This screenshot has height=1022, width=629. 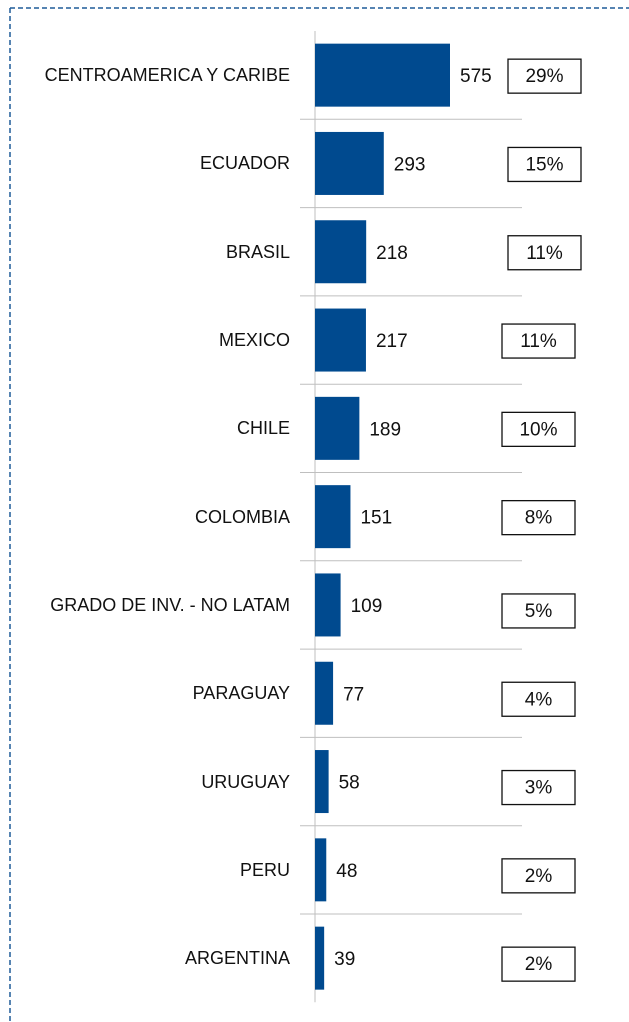 I want to click on value-label: 189, so click(x=385, y=429).